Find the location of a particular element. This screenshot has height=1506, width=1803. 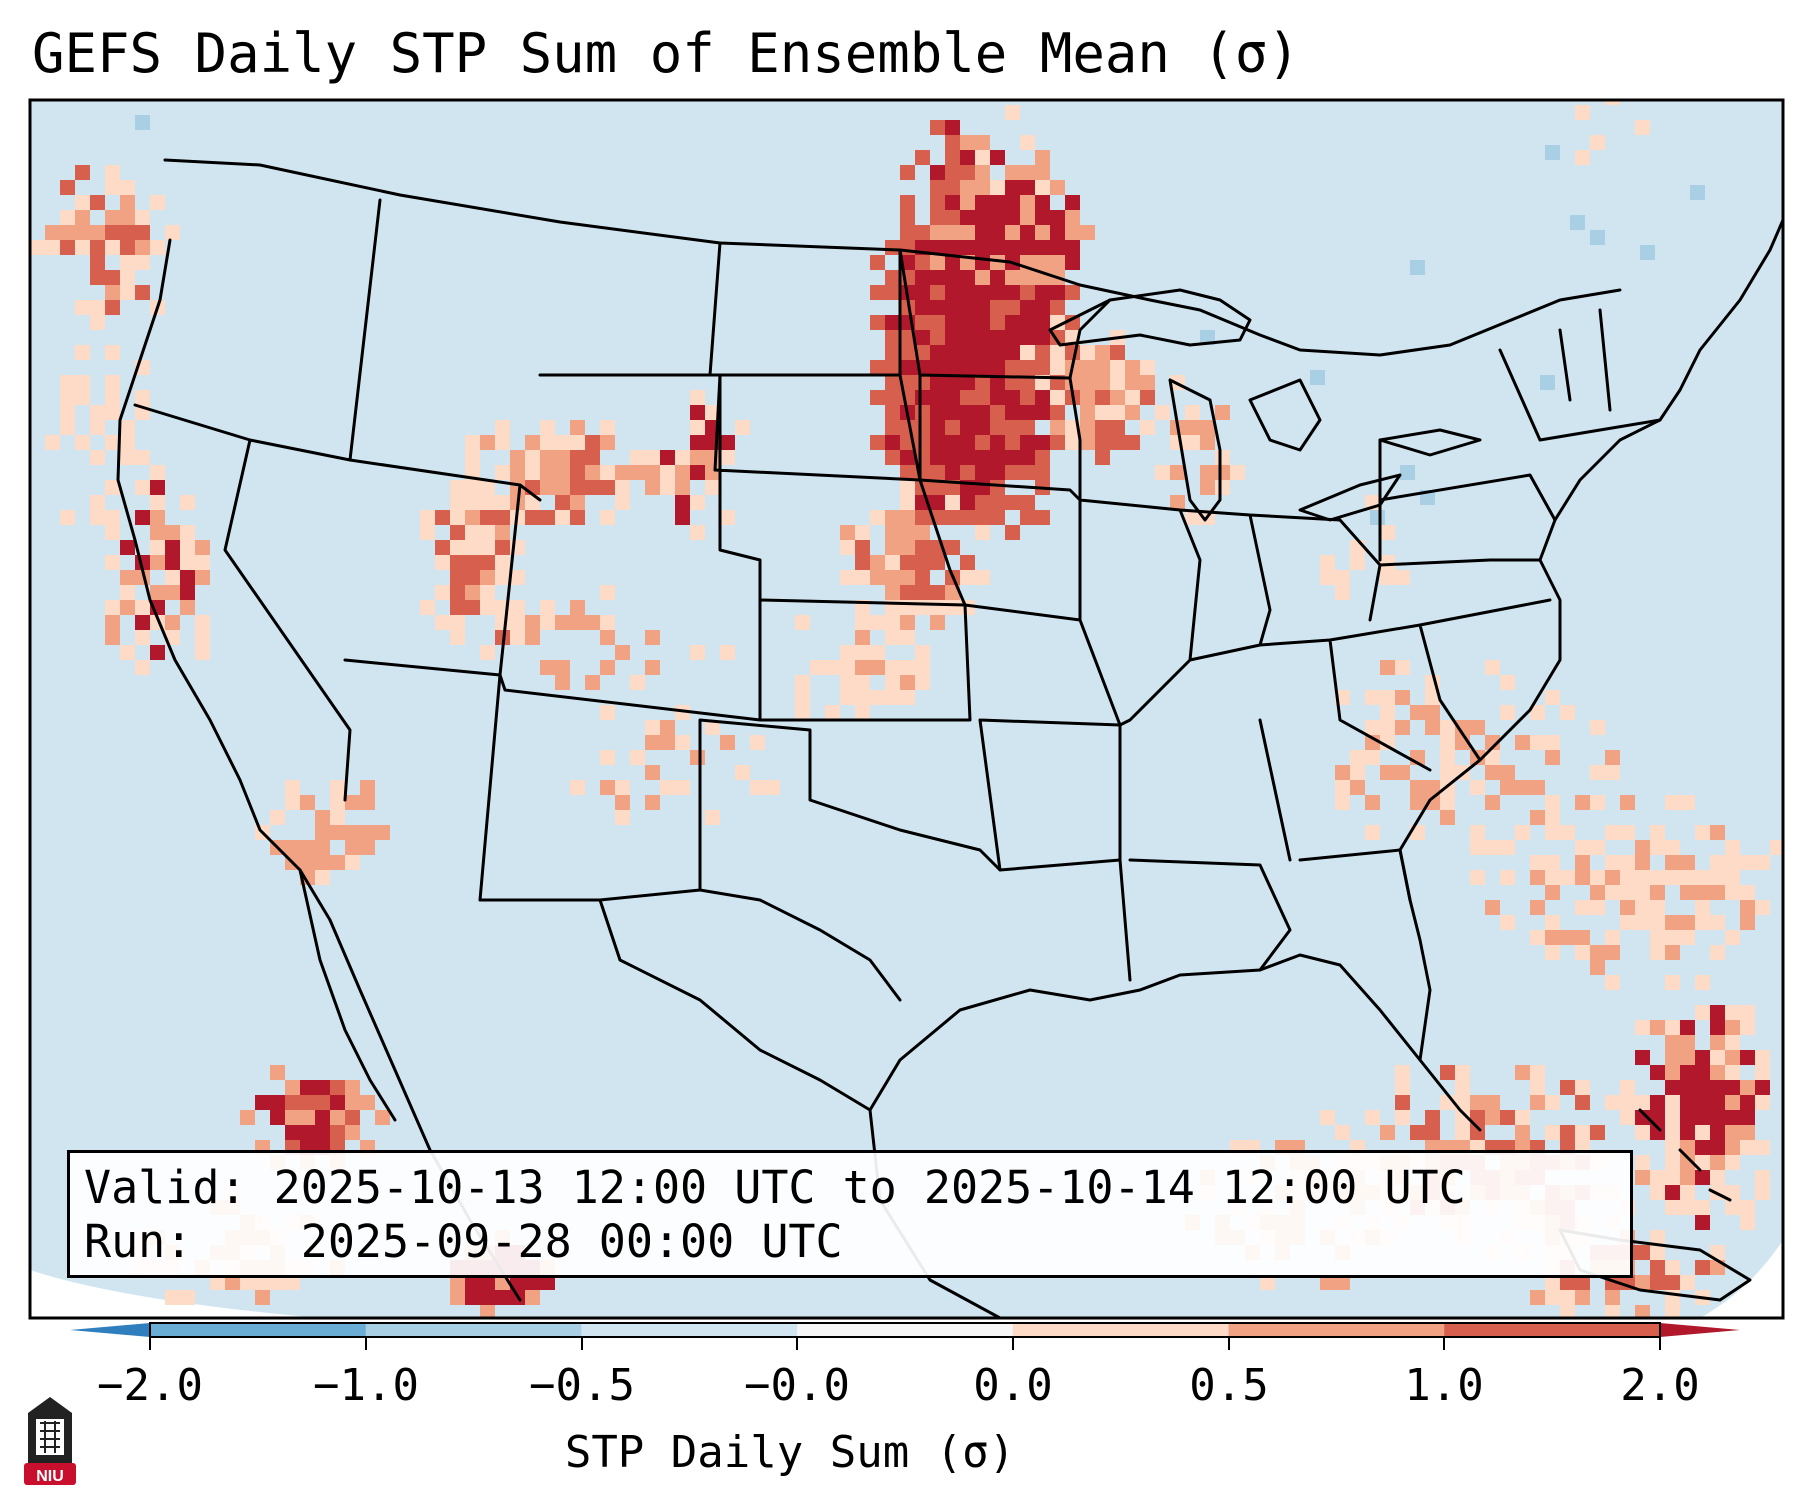

colorbar-tick-label: −1.0 is located at coordinates (366, 1385).